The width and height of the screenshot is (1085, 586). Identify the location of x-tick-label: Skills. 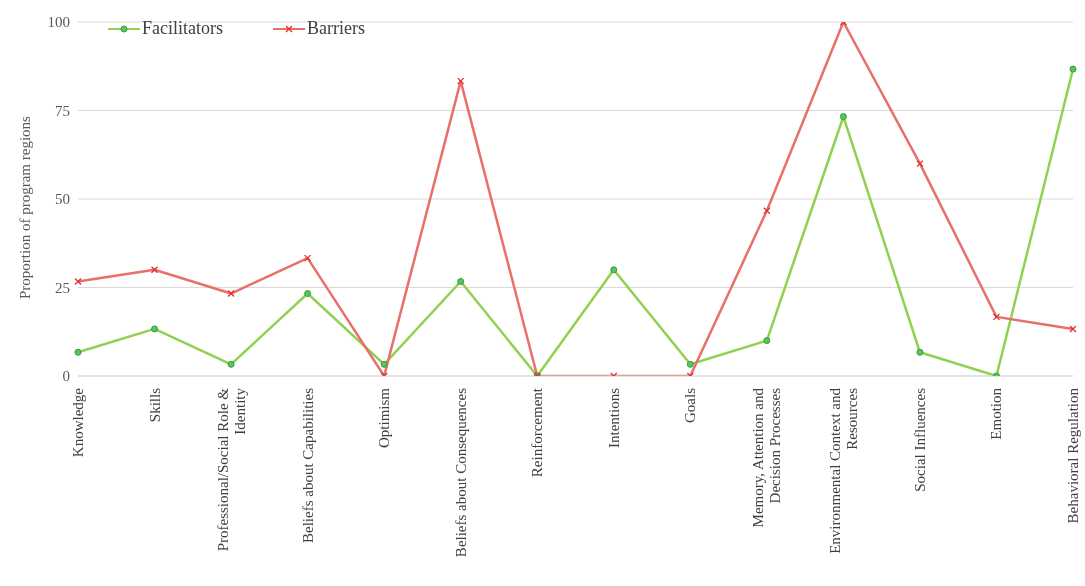
(154, 405).